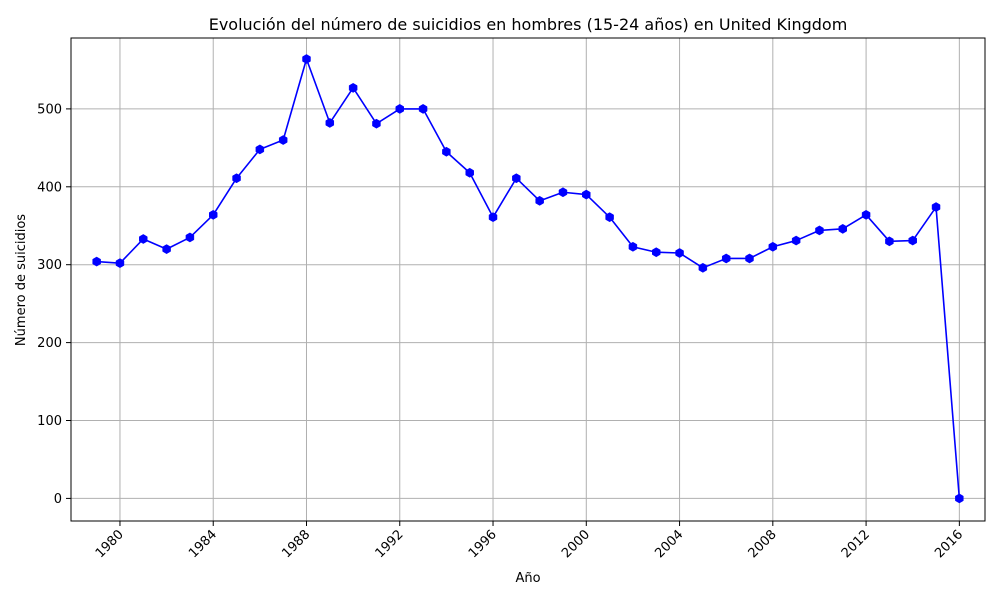 The width and height of the screenshot is (1000, 600). Describe the element at coordinates (296, 544) in the screenshot. I see `x-tick-label: 1988` at that location.